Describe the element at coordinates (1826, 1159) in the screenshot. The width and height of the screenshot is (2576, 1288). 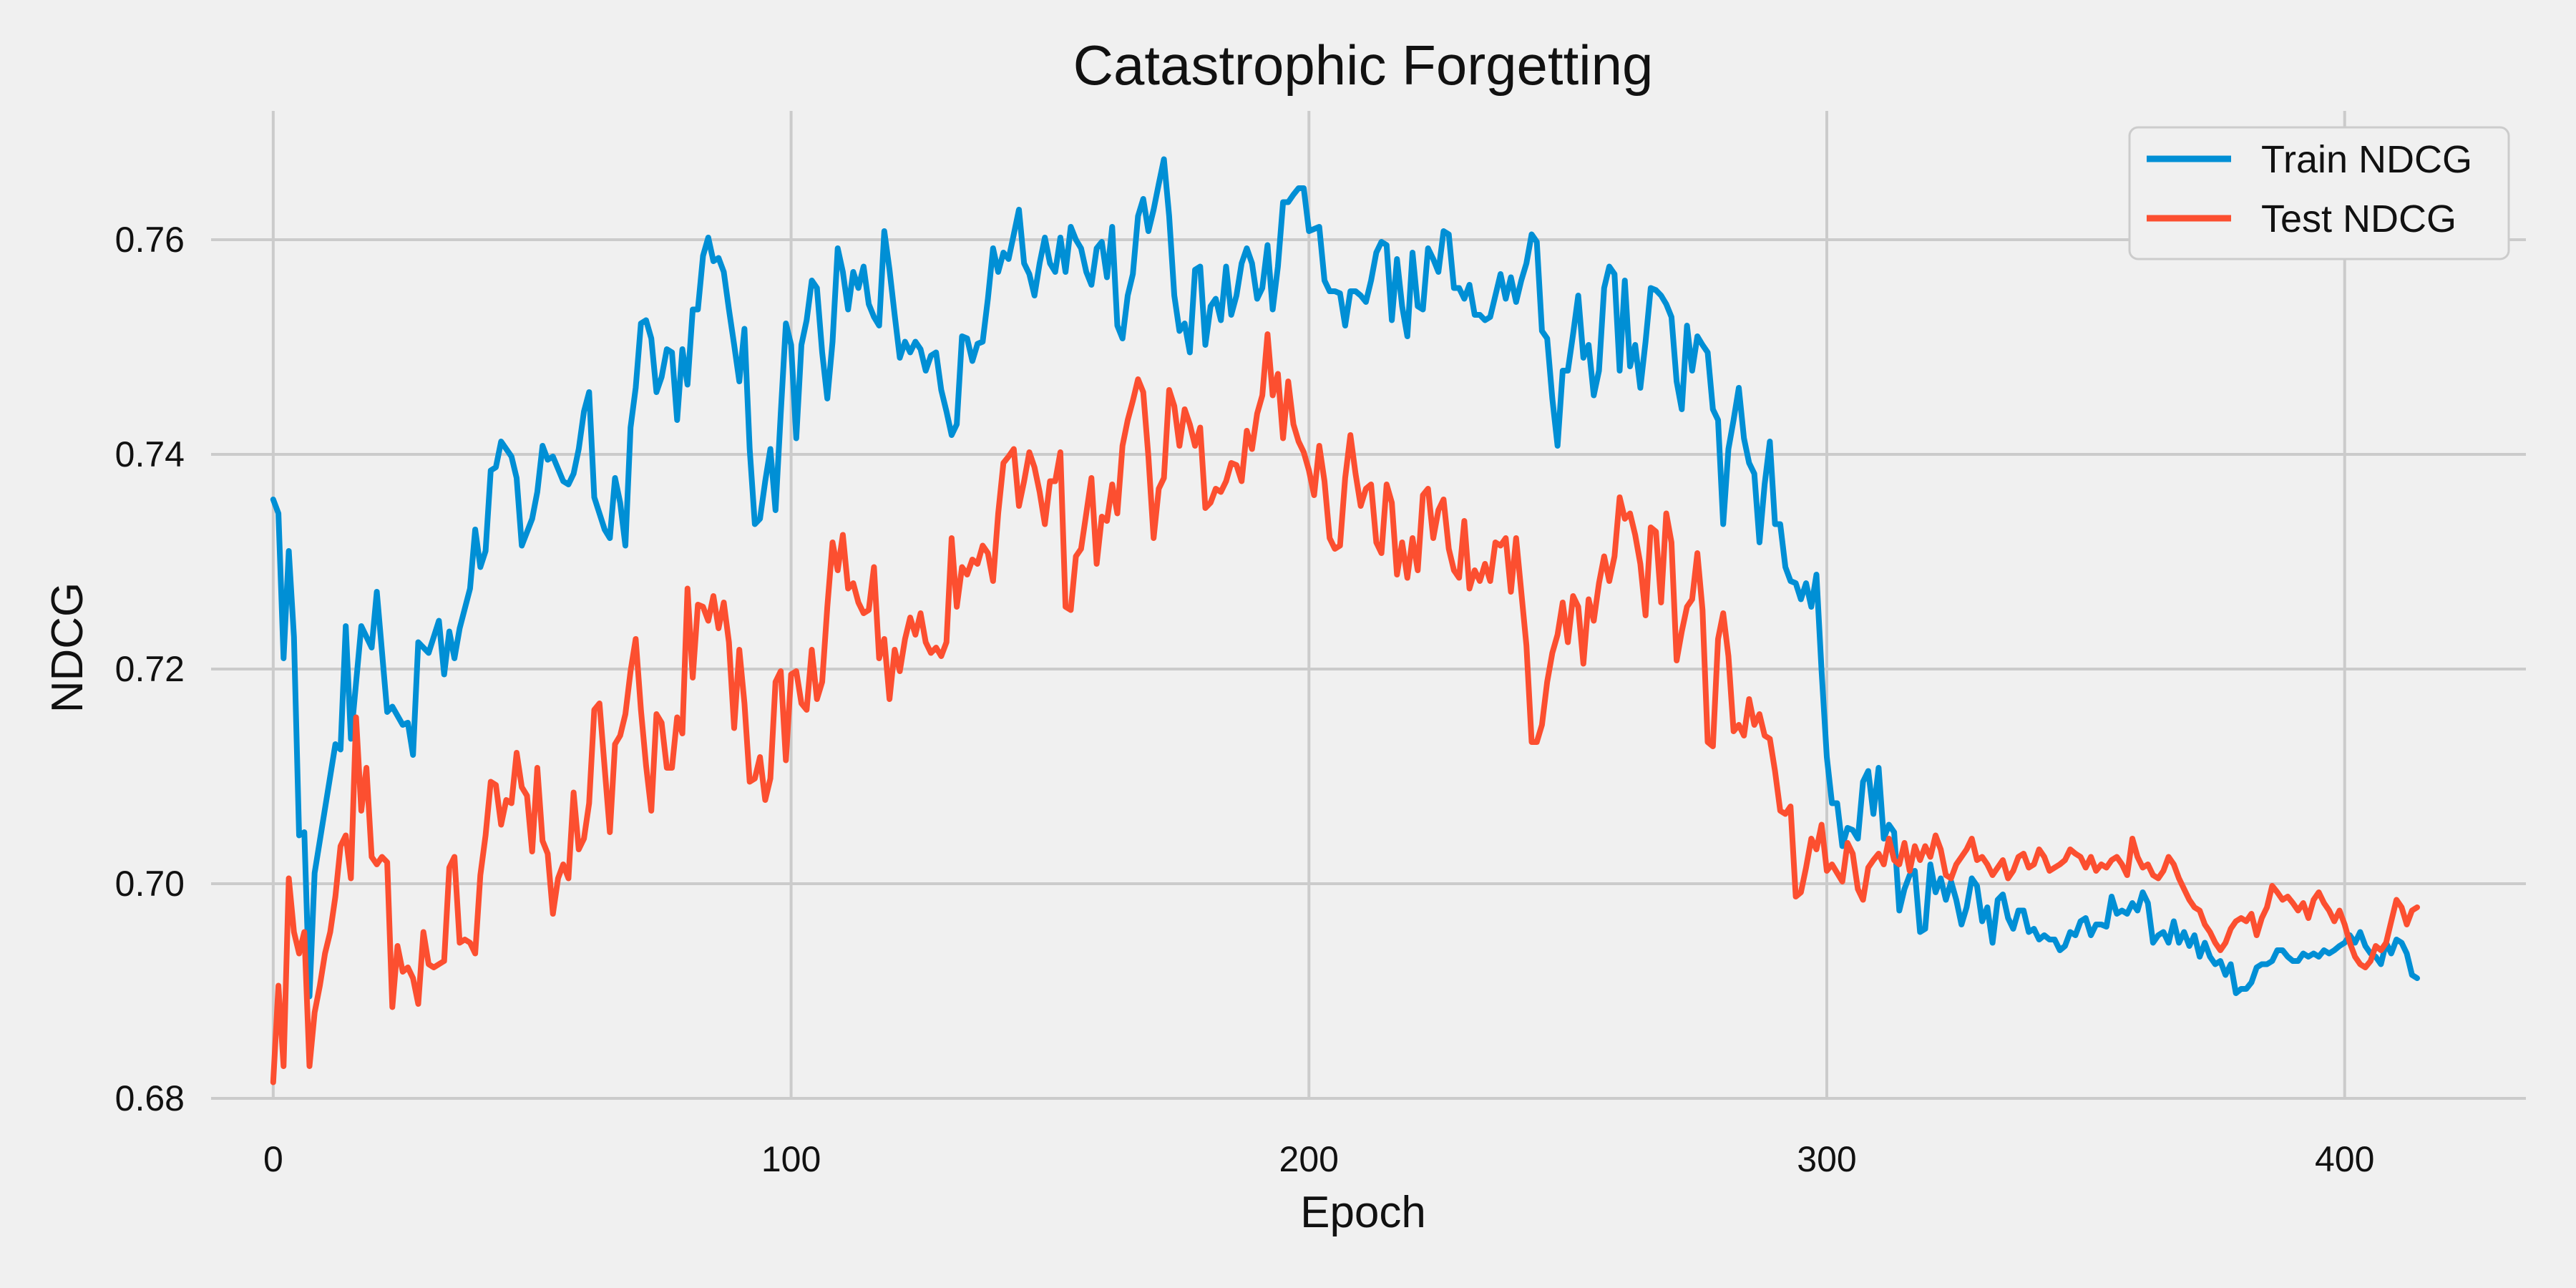
I see `x-tick-label: 300` at that location.